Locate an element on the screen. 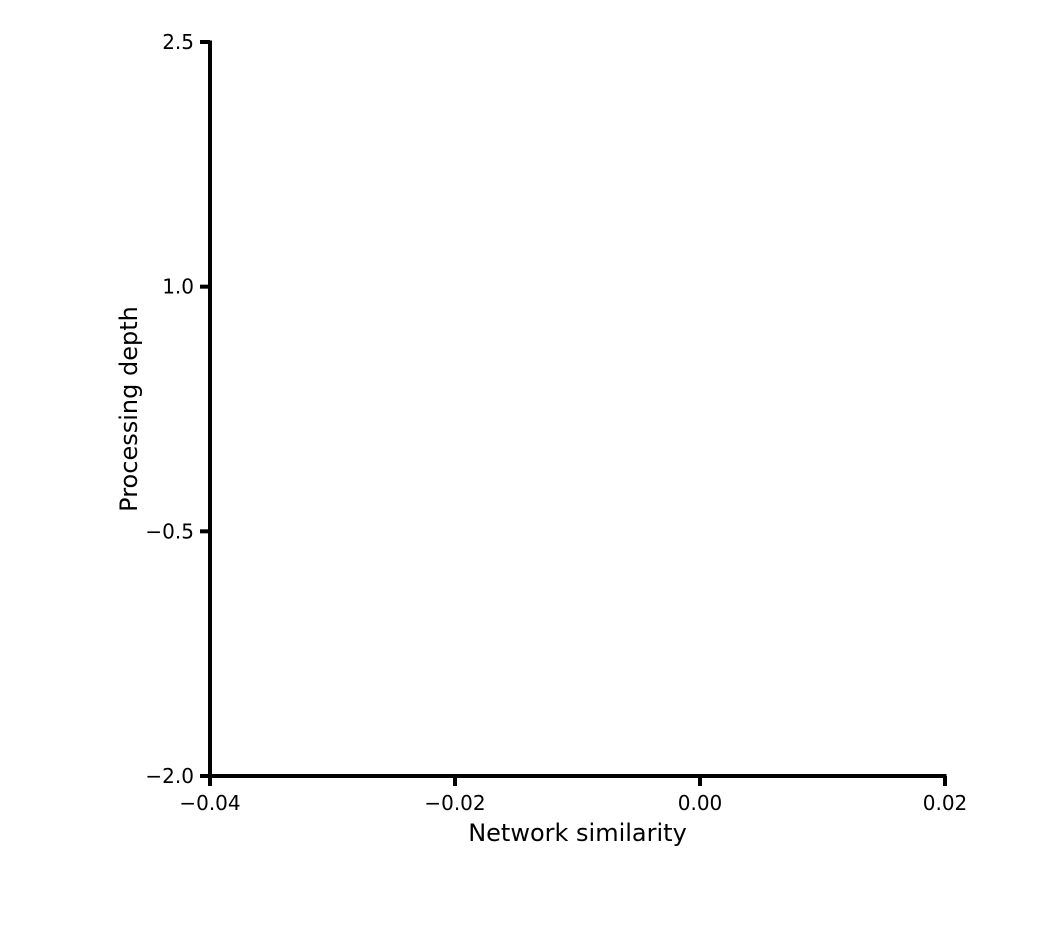 The width and height of the screenshot is (1050, 944). y-tick-label: −0.5 is located at coordinates (169, 531).